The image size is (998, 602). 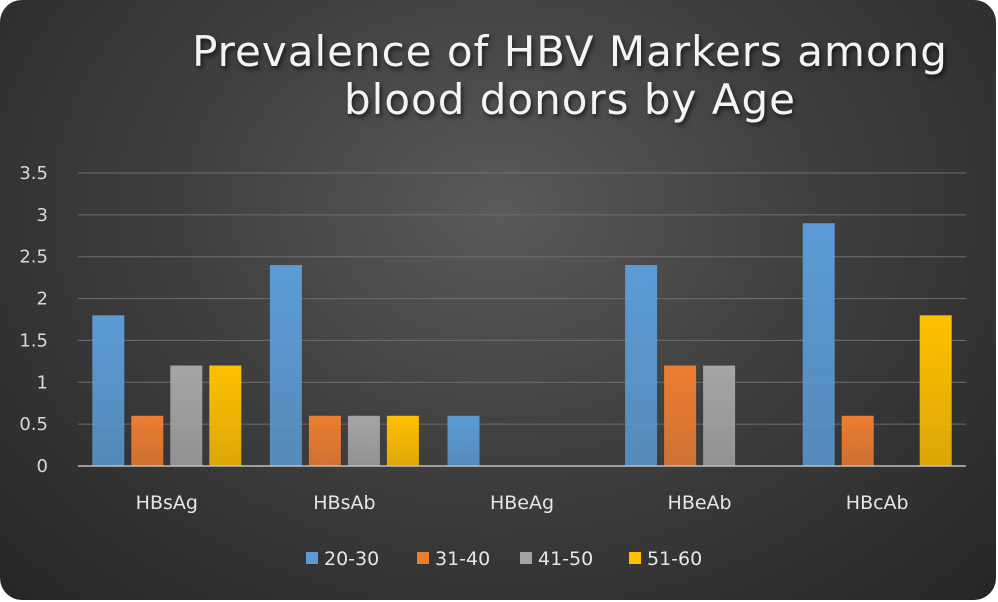 What do you see at coordinates (522, 489) in the screenshot?
I see `x-axis: HBsAg HBsAb HBeAg HBeAb HBcAb` at bounding box center [522, 489].